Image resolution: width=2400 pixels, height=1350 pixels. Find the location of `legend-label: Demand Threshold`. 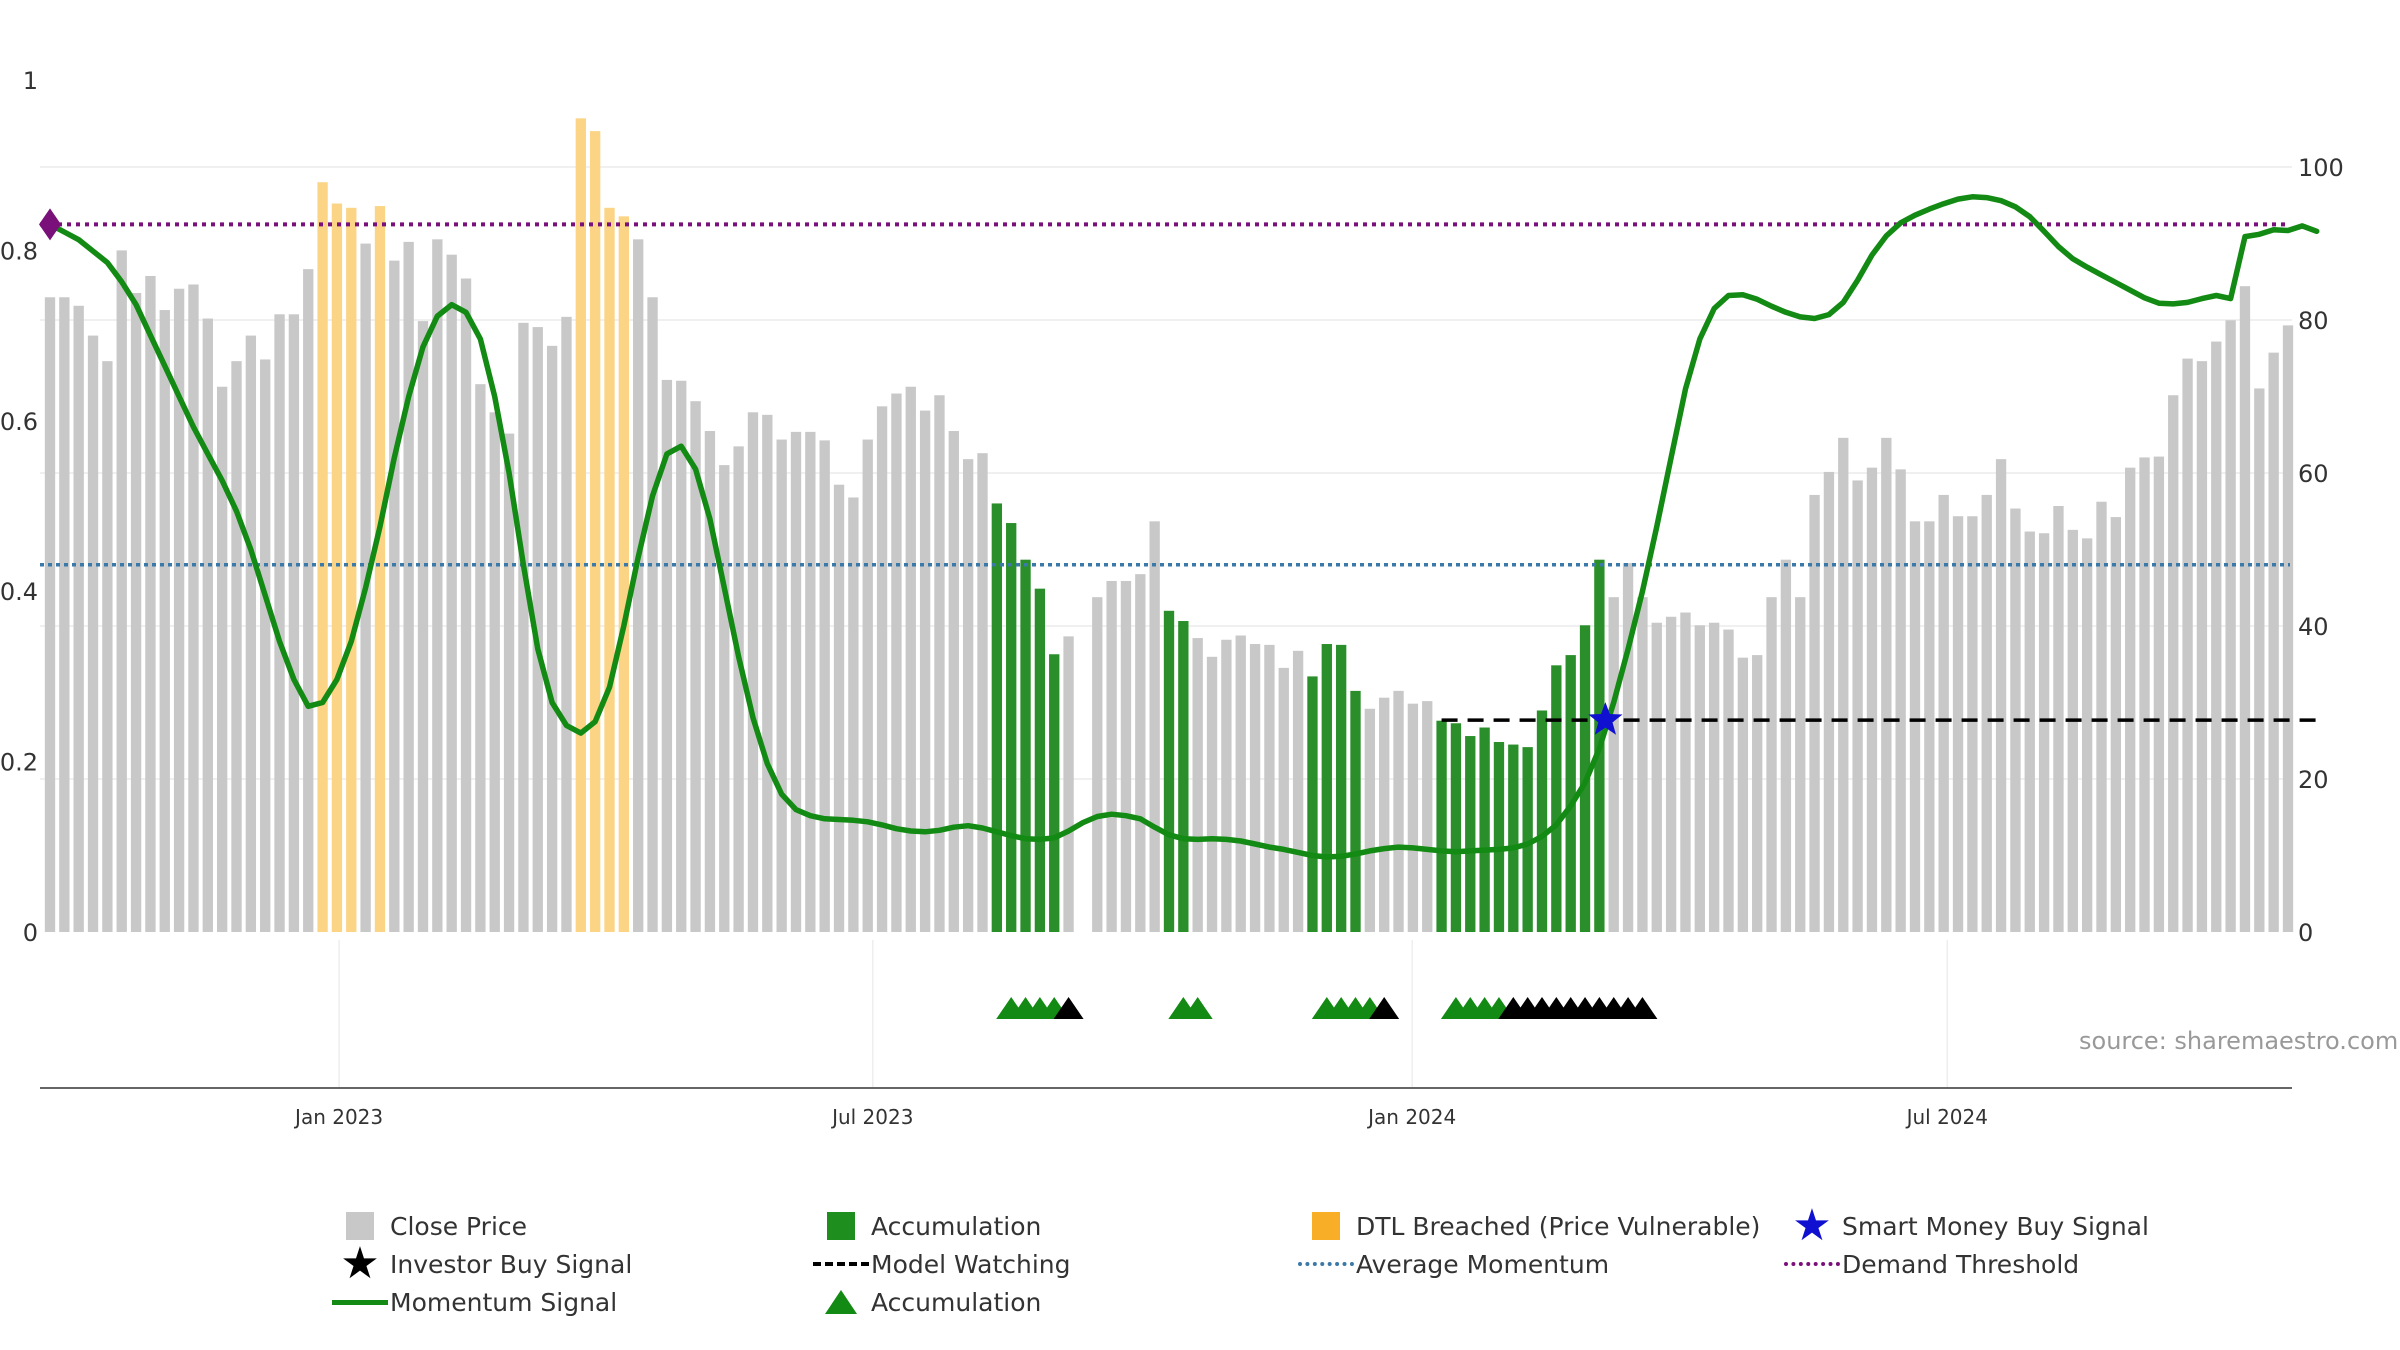

legend-label: Demand Threshold is located at coordinates (1961, 1264).